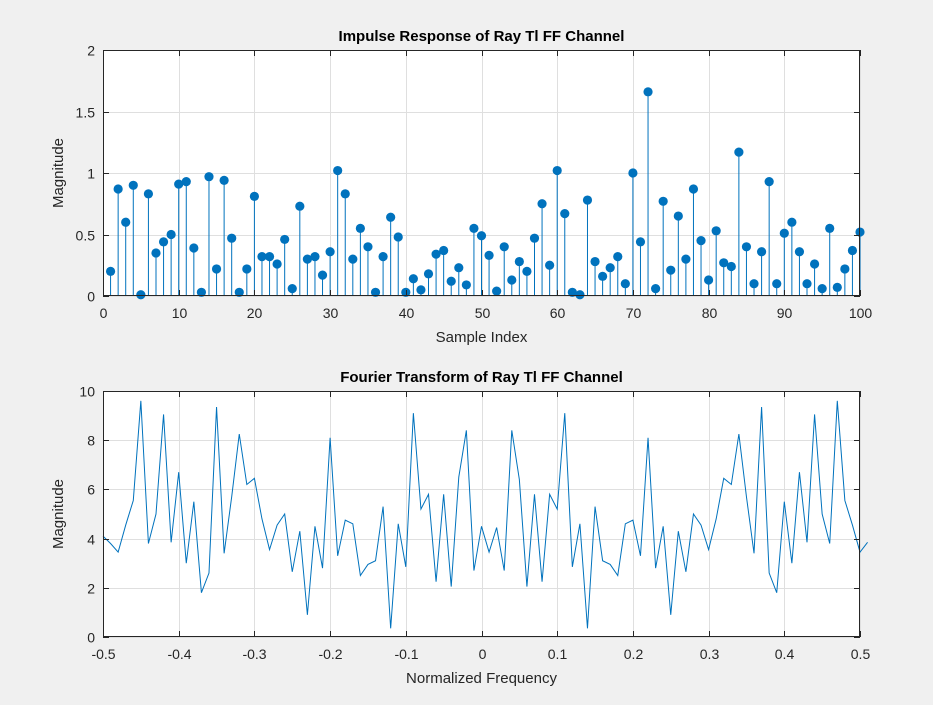 This screenshot has width=933, height=705. What do you see at coordinates (558, 313) in the screenshot?
I see `x-tick-label: 60` at bounding box center [558, 313].